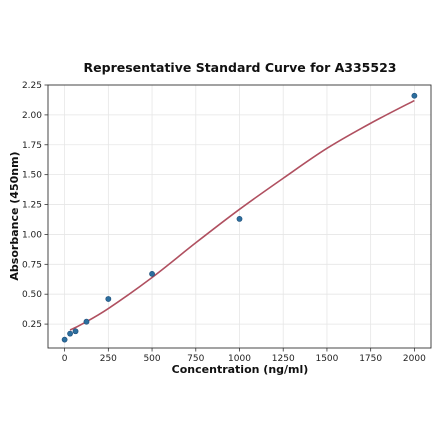 Image resolution: width=440 pixels, height=441 pixels. What do you see at coordinates (14, 215) in the screenshot?
I see `y-axis-label: Absorbance (450nm)` at bounding box center [14, 215].